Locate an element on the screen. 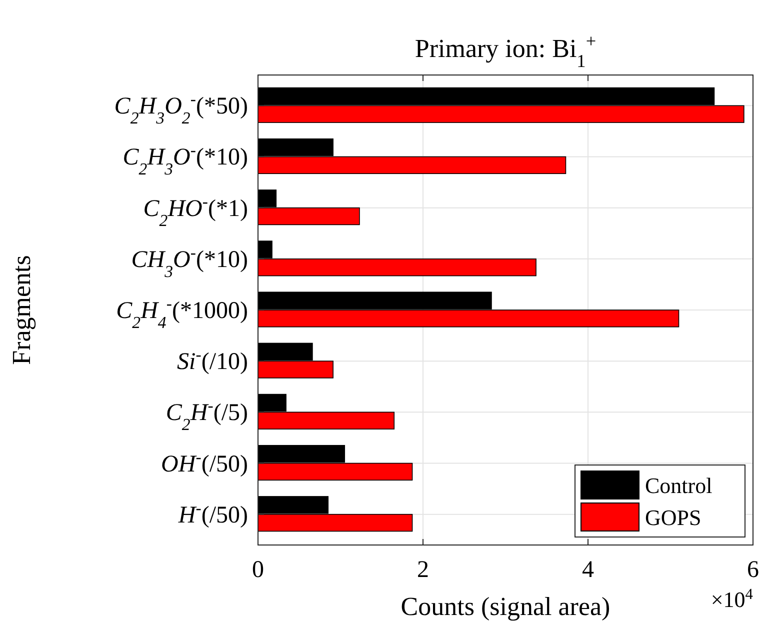 The image size is (778, 631). x-tick-label: 2 is located at coordinates (423, 570).